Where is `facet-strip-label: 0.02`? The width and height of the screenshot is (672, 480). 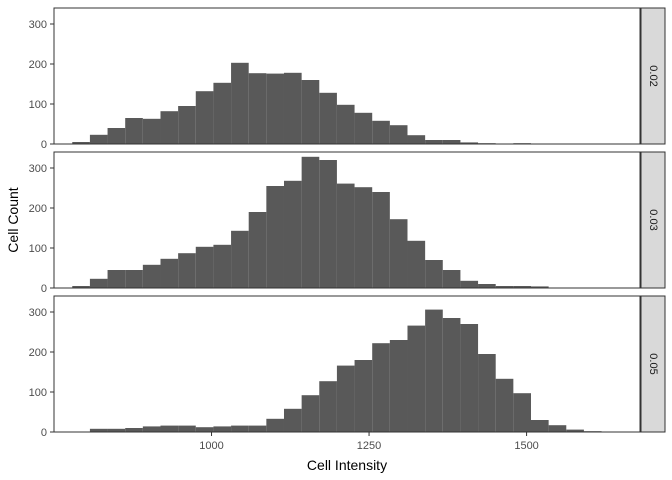
facet-strip-label: 0.02 is located at coordinates (653, 75).